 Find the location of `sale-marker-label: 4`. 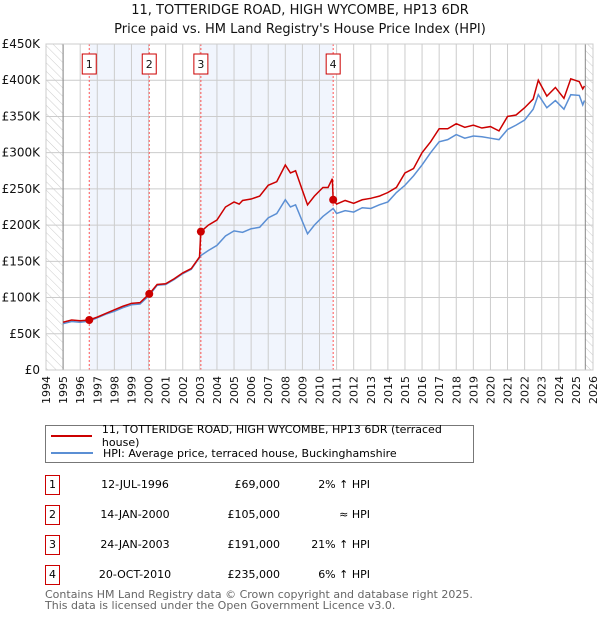

sale-marker-label: 4 is located at coordinates (333, 64).